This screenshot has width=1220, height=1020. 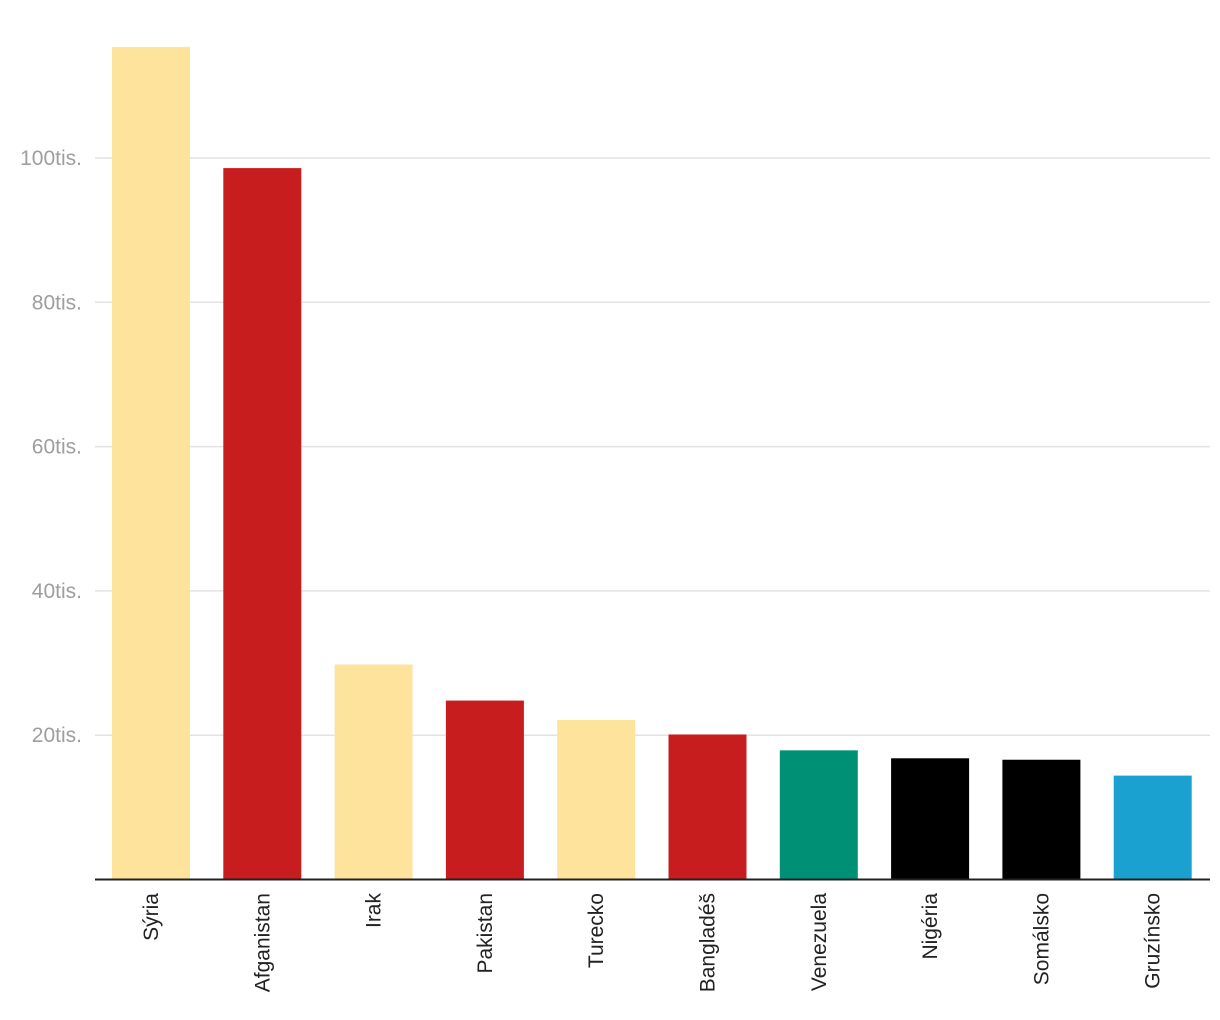 What do you see at coordinates (596, 930) in the screenshot?
I see `x-tick-label: Turecko` at bounding box center [596, 930].